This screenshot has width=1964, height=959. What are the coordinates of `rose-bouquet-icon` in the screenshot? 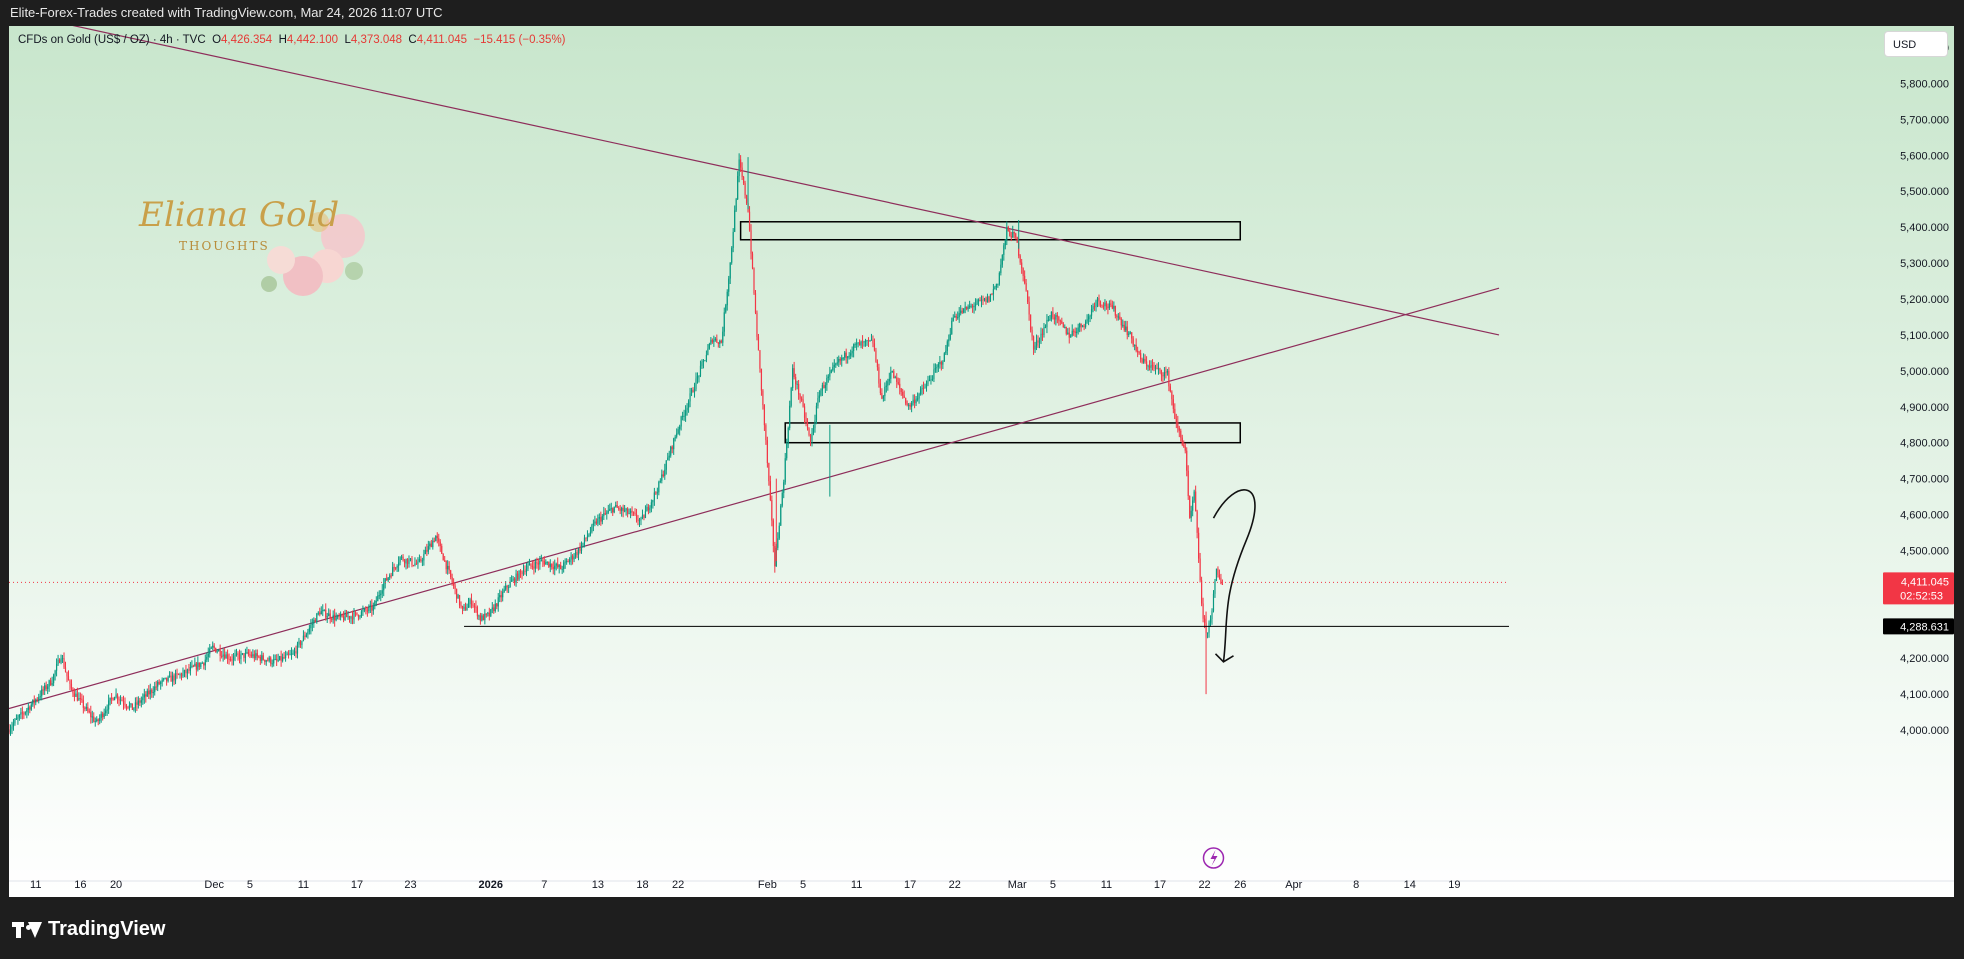 It's located at (313, 254).